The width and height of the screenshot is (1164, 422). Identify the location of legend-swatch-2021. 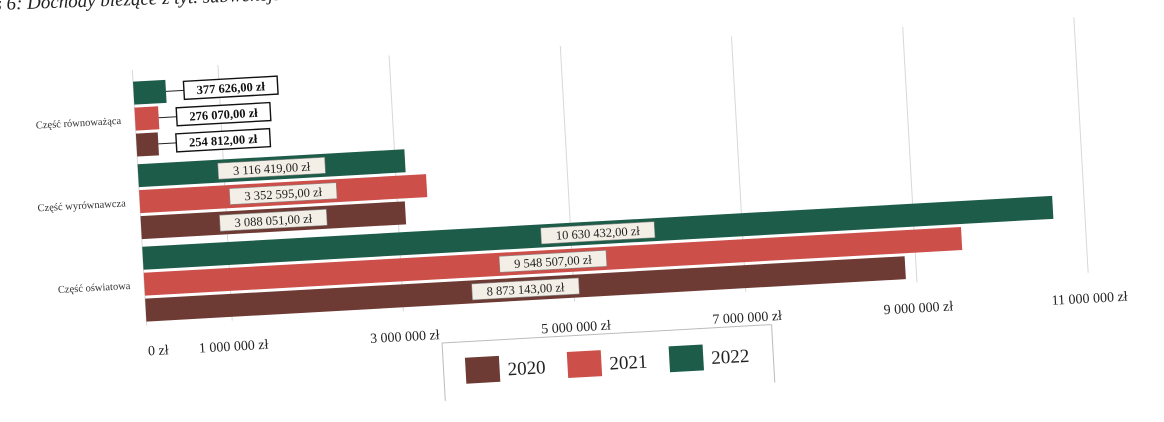
(584, 364).